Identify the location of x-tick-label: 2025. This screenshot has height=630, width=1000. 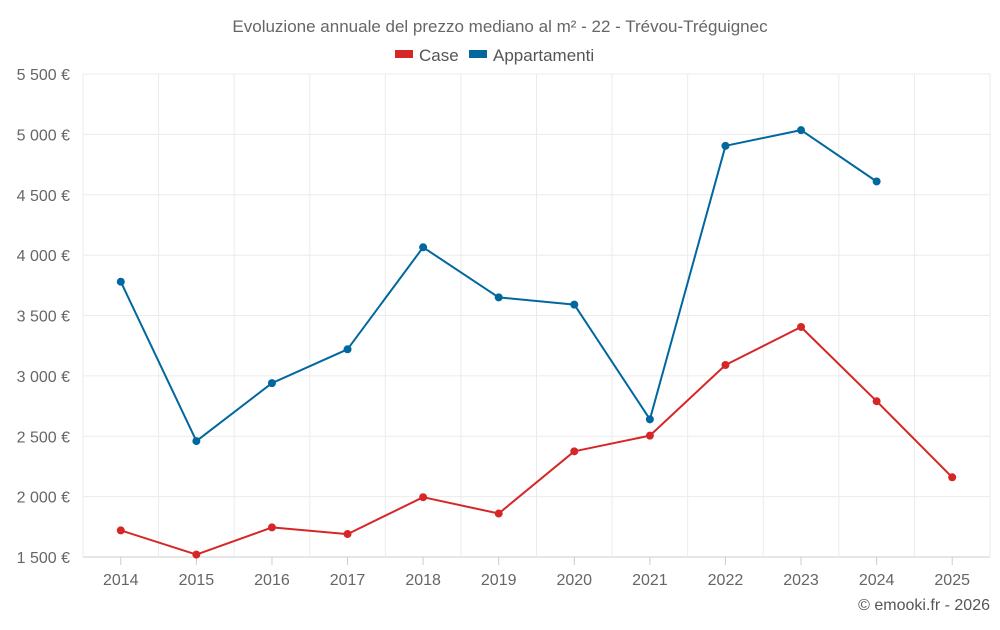
(952, 580).